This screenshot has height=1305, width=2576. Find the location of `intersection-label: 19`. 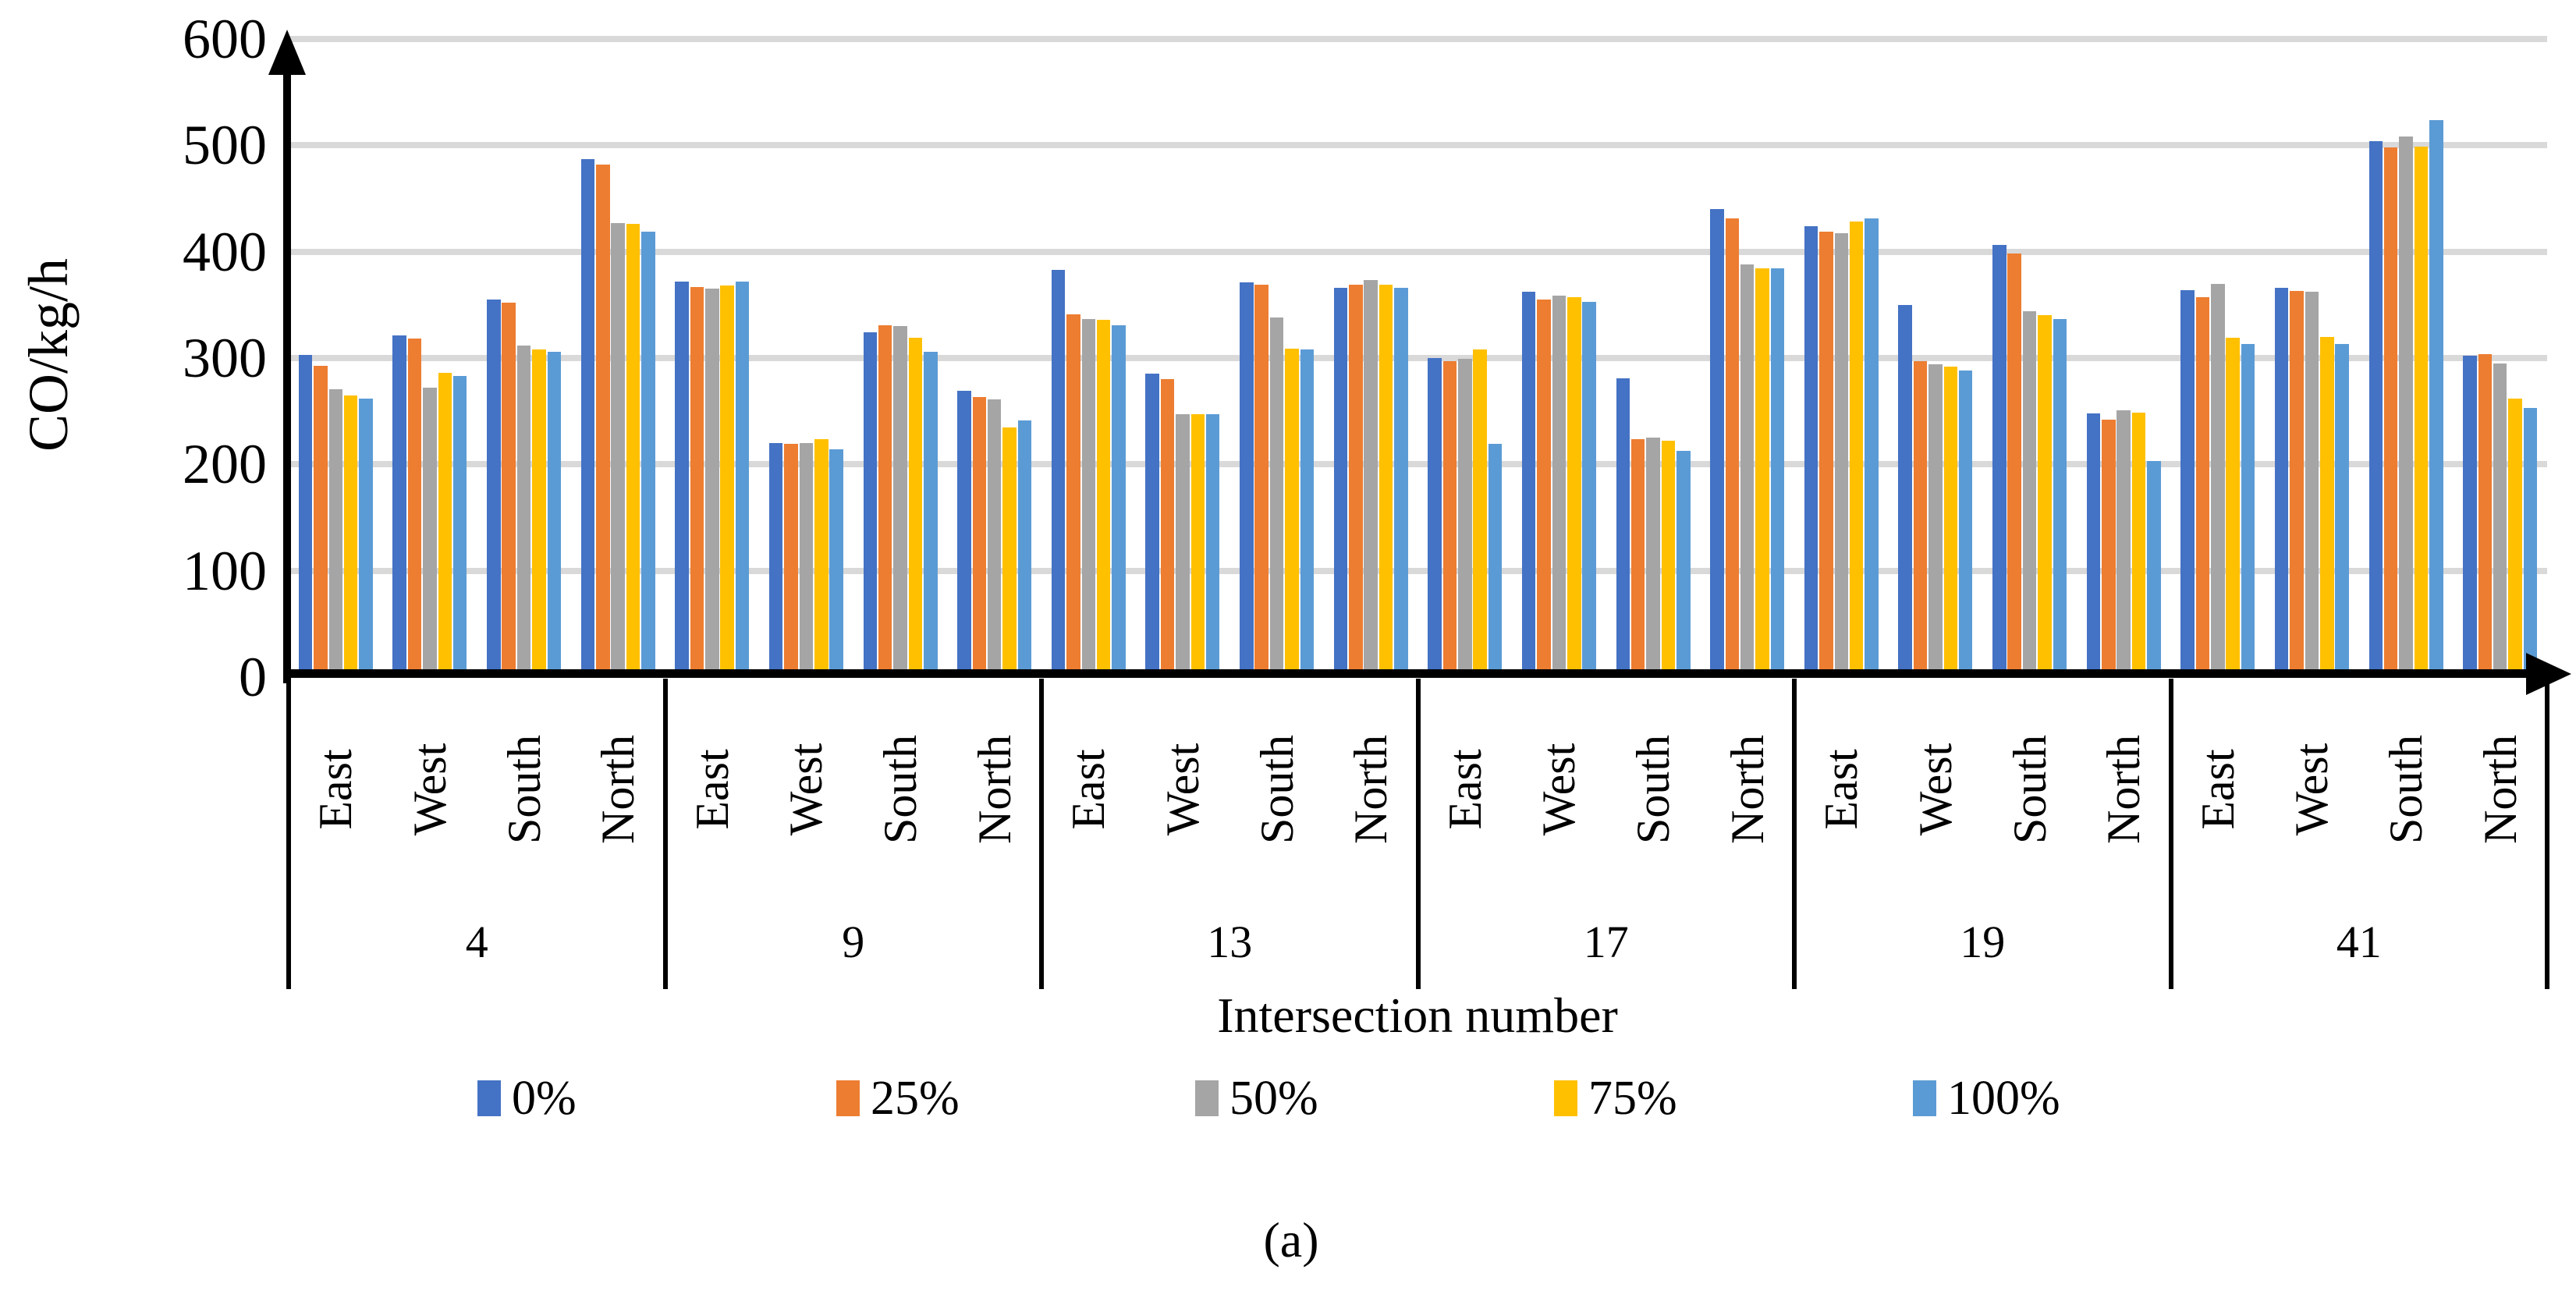

intersection-label: 19 is located at coordinates (1983, 942).